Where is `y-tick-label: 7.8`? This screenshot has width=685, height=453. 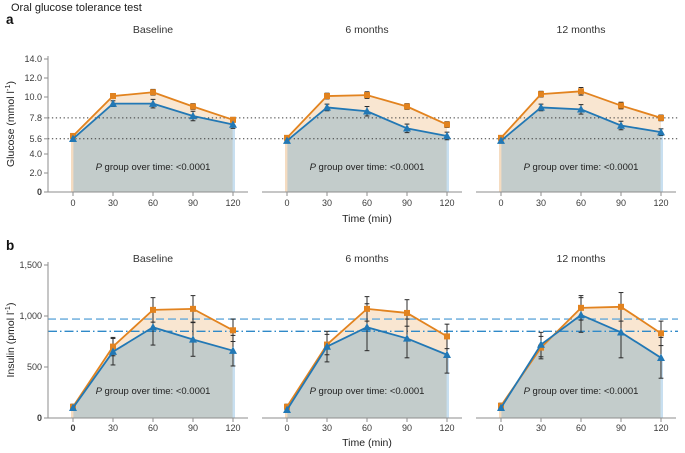 y-tick-label: 7.8 is located at coordinates (35, 118).